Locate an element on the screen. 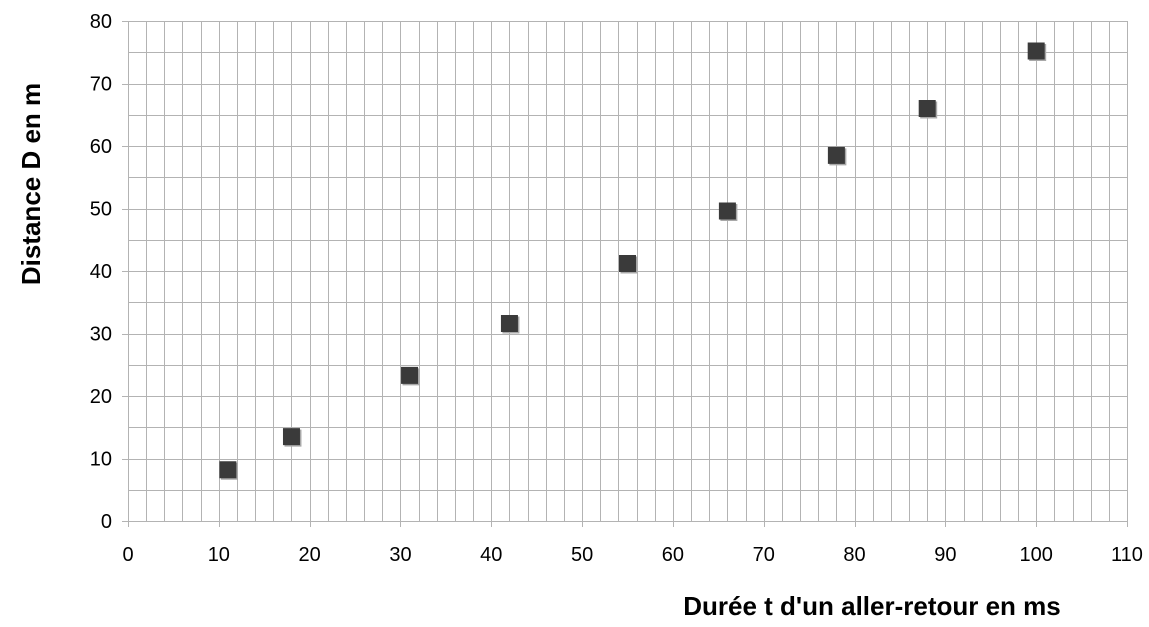 This screenshot has height=627, width=1149. y-tick-label: 0 is located at coordinates (106, 522).